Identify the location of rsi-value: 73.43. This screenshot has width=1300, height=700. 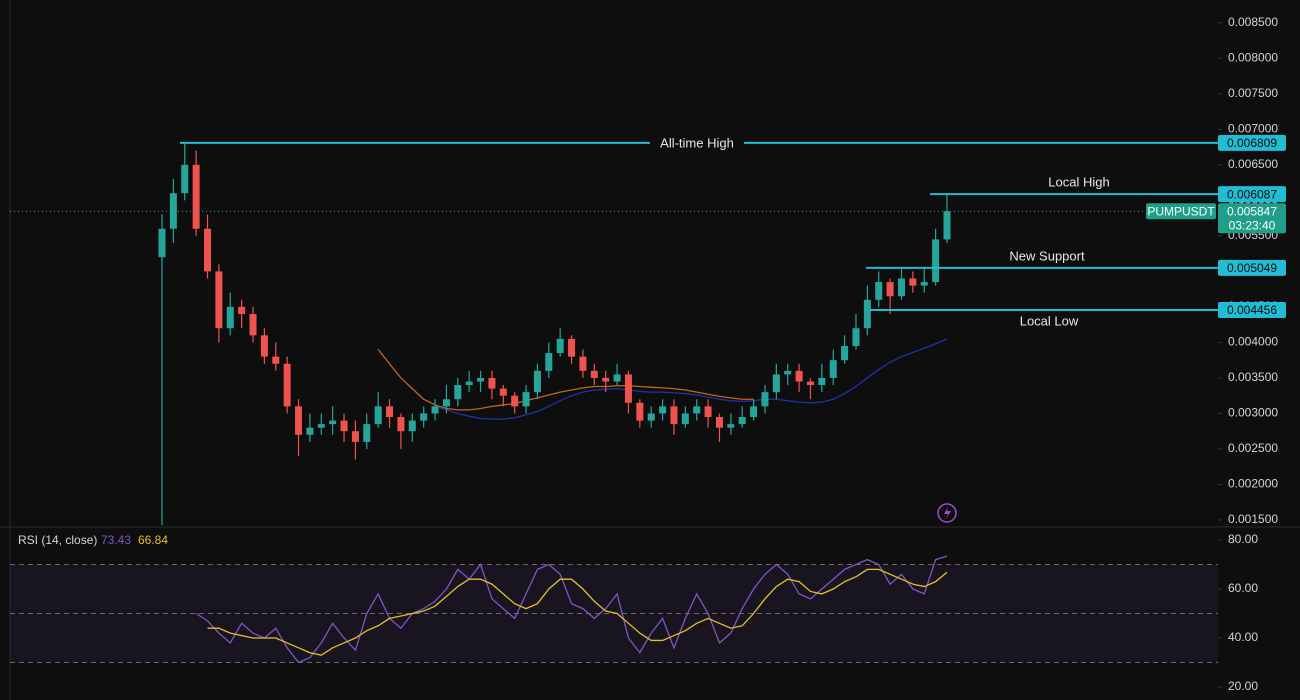
(116, 540).